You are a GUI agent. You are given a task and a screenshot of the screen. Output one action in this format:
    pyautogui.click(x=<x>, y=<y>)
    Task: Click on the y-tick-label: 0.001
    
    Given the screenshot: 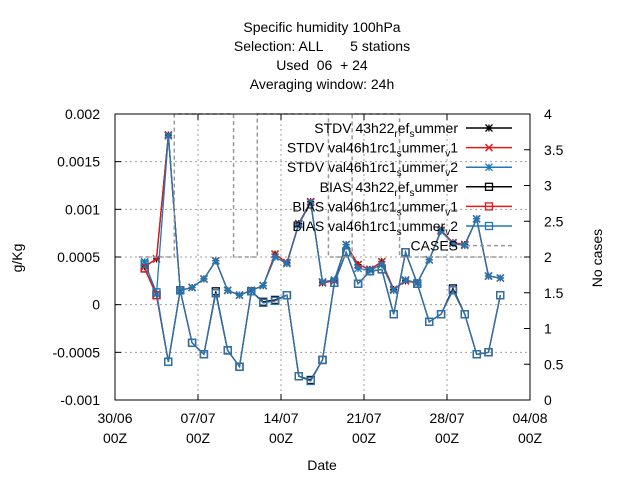 What is the action you would take?
    pyautogui.click(x=82, y=209)
    